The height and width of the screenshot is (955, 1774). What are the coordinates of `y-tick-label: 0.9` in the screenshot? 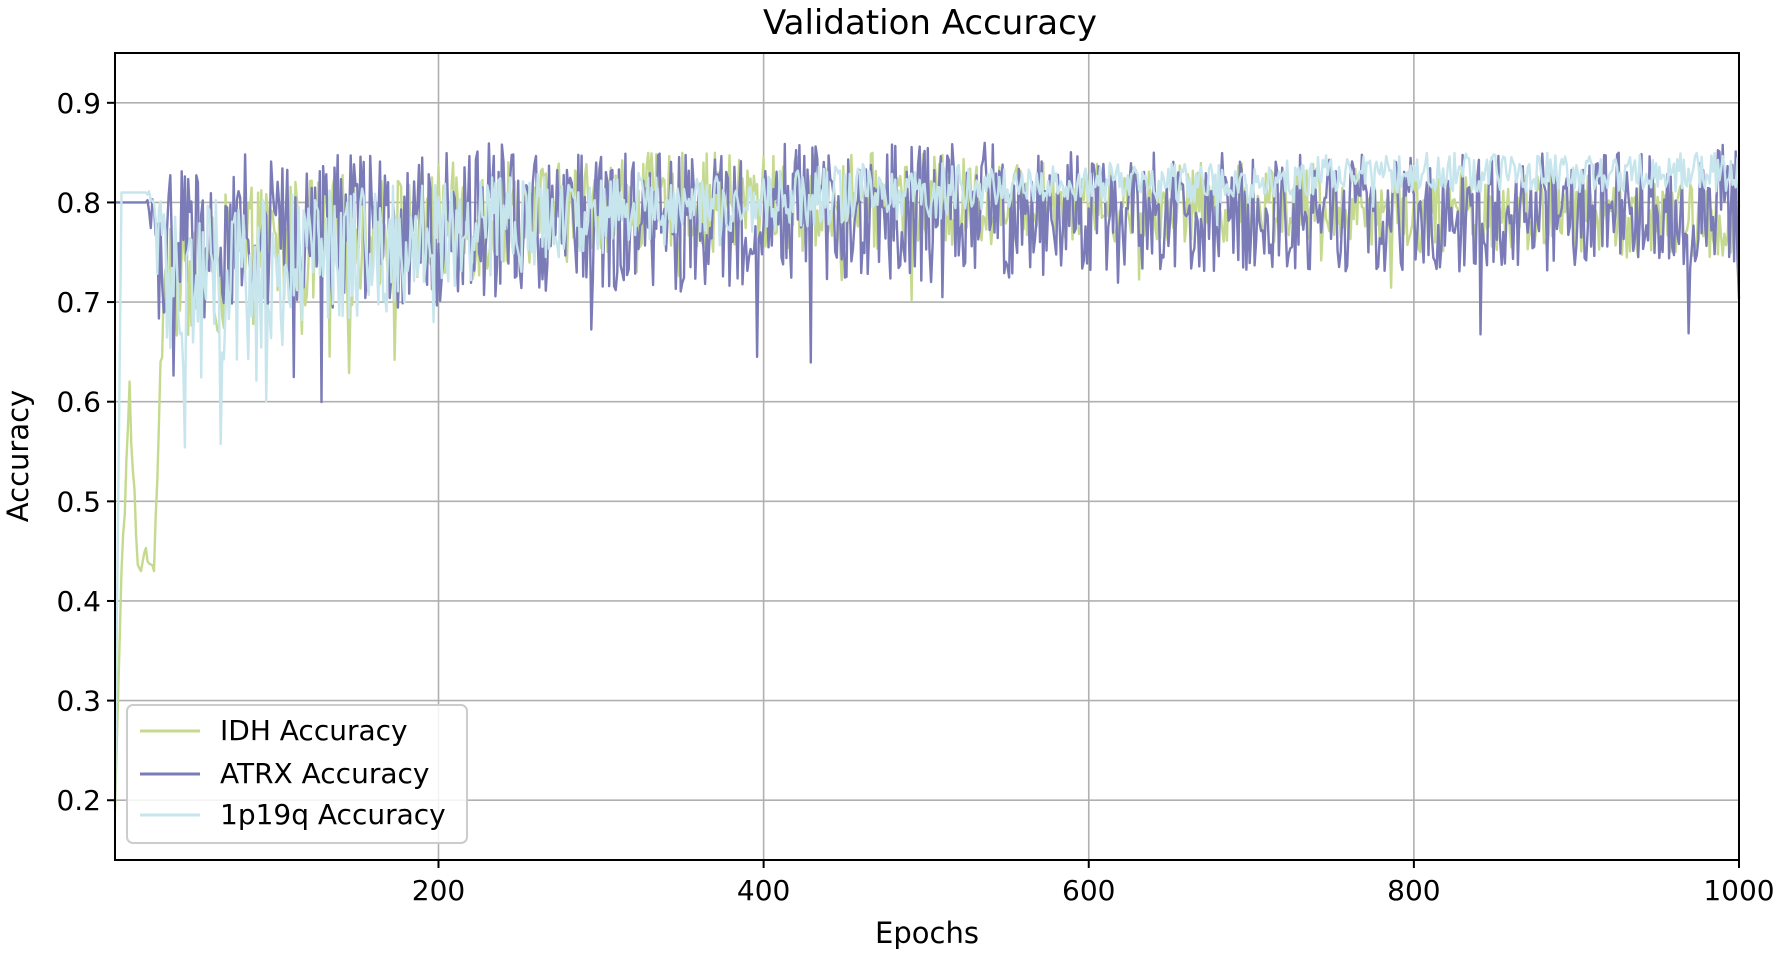 It's located at (78, 103).